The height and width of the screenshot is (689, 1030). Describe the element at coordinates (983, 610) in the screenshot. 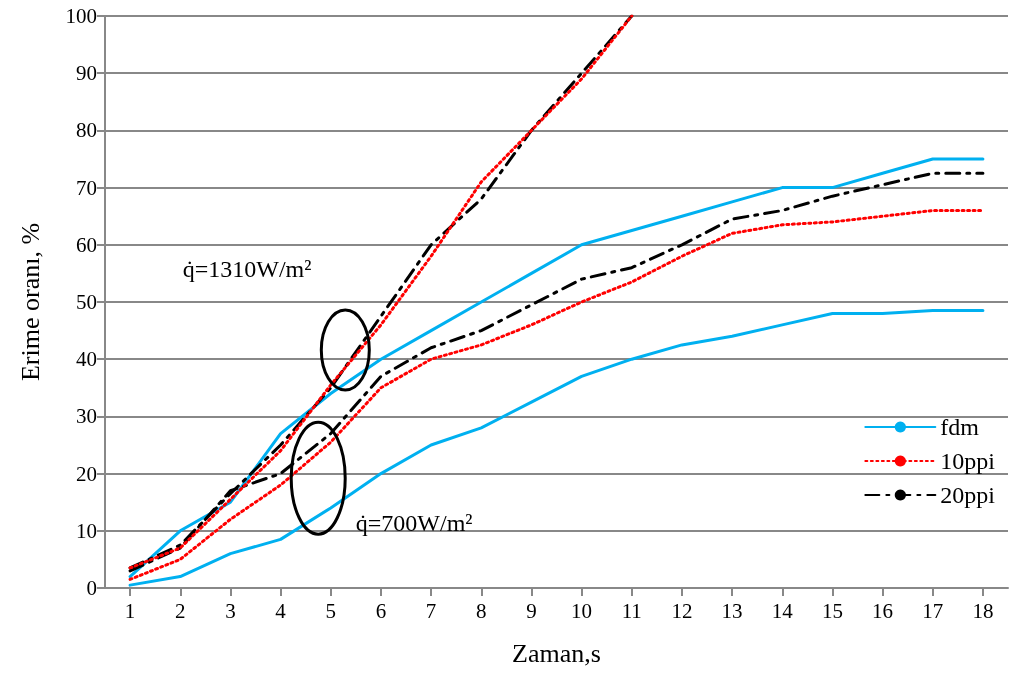

I see `x-tick-label: 18` at that location.